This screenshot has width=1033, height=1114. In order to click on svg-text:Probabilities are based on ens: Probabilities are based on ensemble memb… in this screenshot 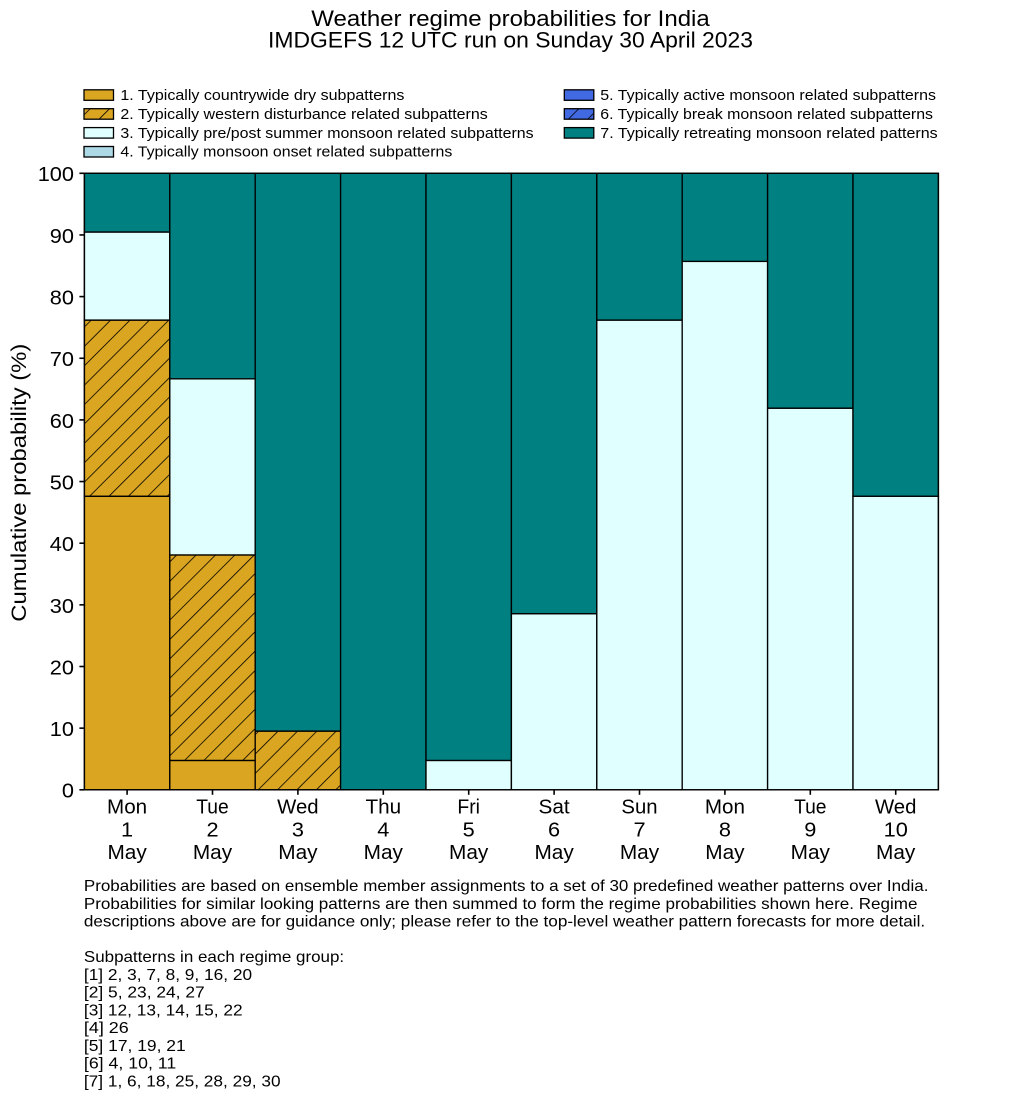, I will do `click(506, 886)`.